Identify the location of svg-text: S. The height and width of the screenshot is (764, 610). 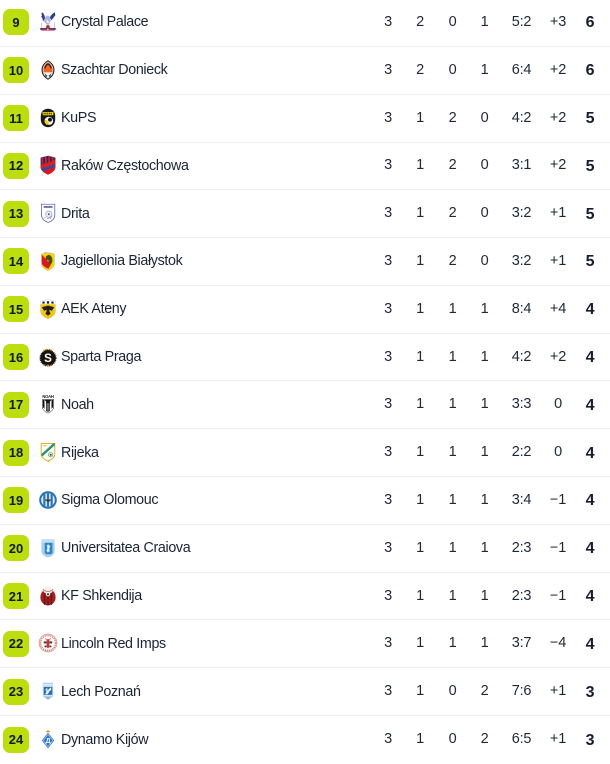
(48, 357).